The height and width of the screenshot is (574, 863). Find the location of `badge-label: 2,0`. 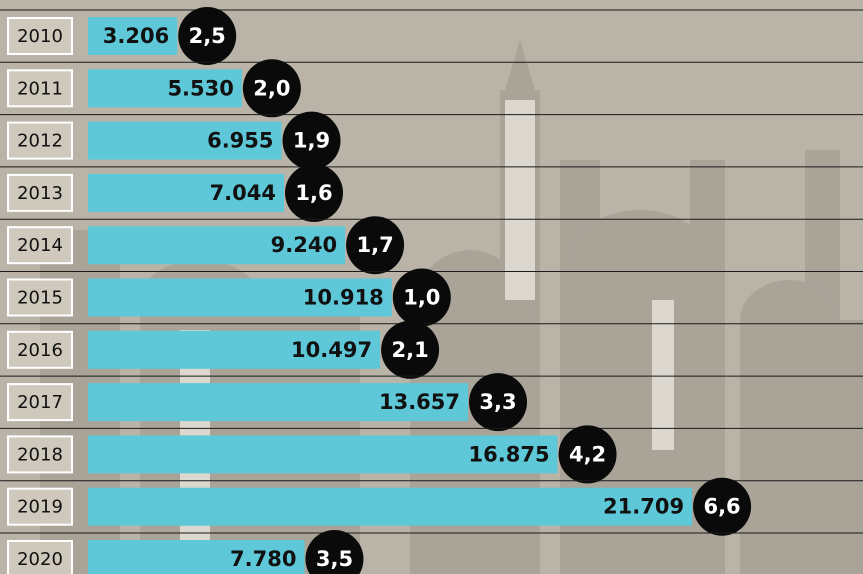

badge-label: 2,0 is located at coordinates (271, 88).